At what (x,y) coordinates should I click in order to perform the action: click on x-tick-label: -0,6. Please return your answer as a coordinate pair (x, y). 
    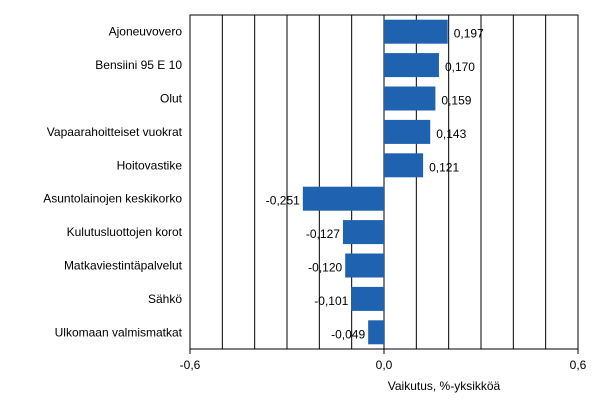
    Looking at the image, I should click on (190, 365).